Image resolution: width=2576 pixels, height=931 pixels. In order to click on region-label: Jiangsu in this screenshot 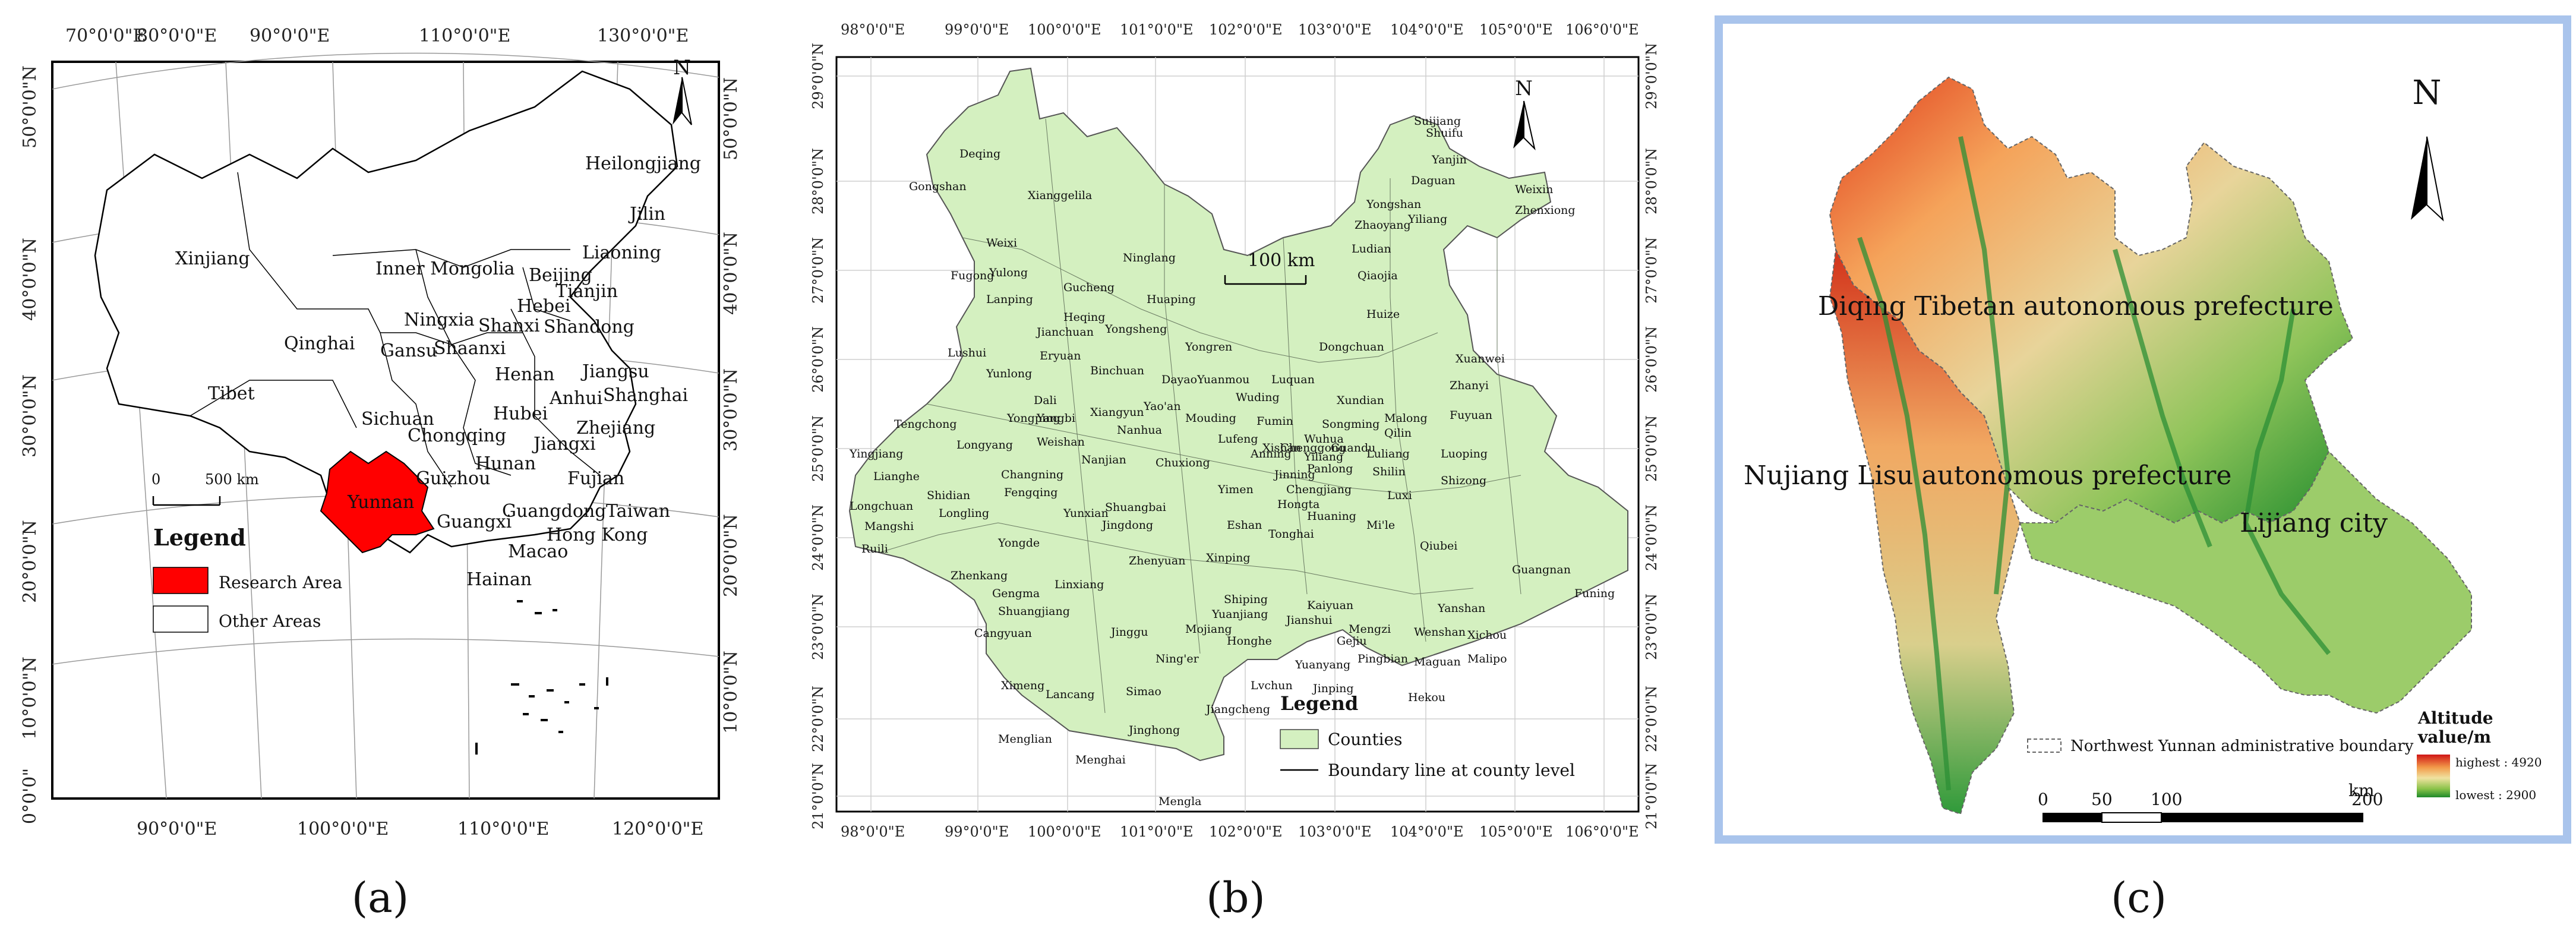, I will do `click(614, 371)`.